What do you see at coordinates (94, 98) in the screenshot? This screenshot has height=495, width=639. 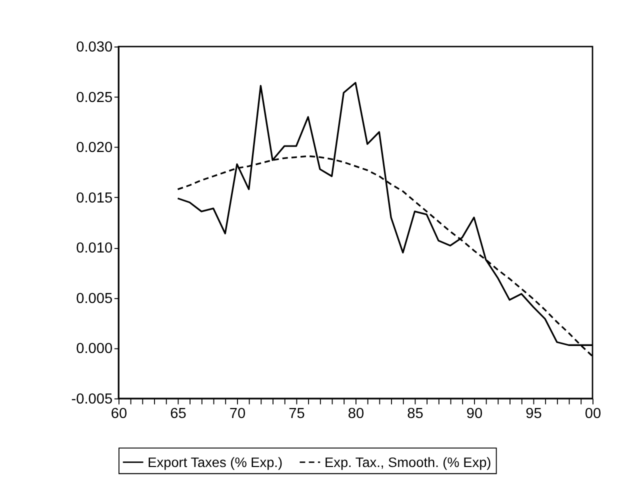 I see `y-tick-label: 0.025` at bounding box center [94, 98].